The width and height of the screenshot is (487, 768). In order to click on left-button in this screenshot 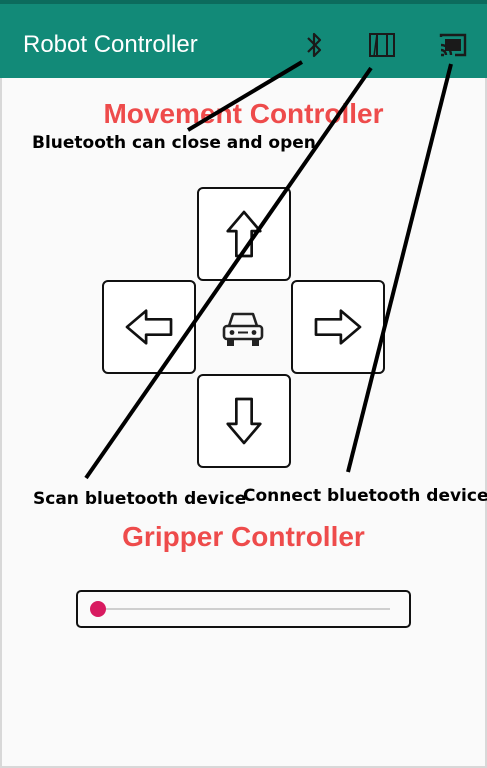, I will do `click(149, 327)`.